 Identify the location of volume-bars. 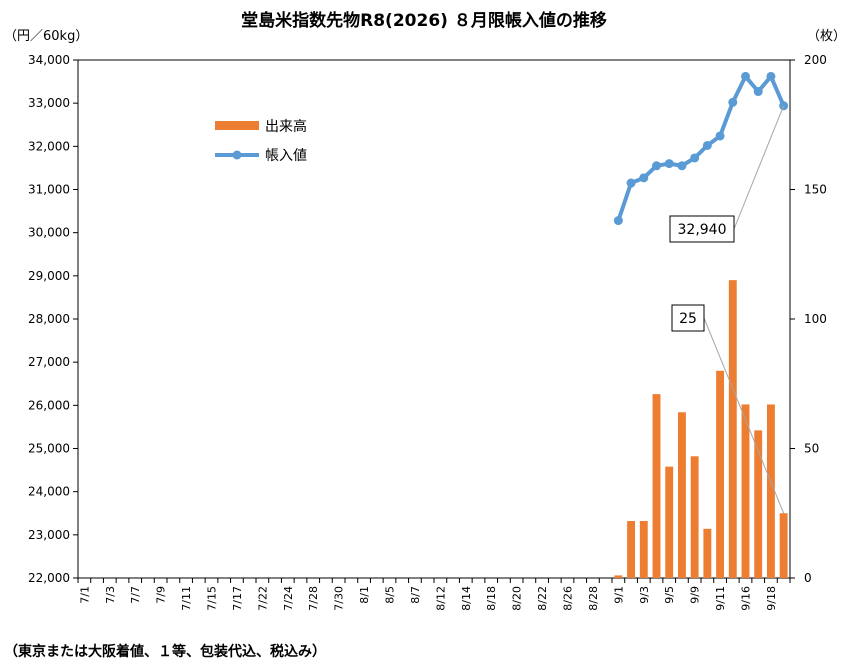
(701, 429).